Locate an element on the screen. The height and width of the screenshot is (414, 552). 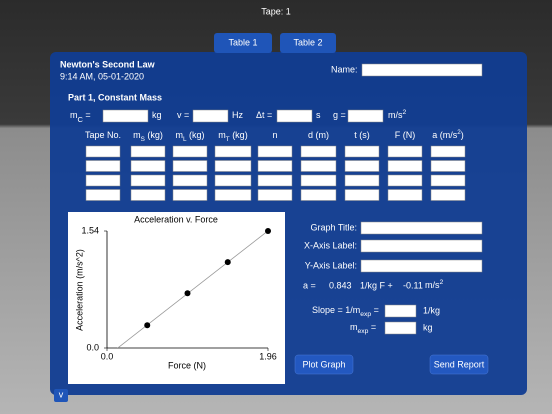
name-input is located at coordinates (422, 70).